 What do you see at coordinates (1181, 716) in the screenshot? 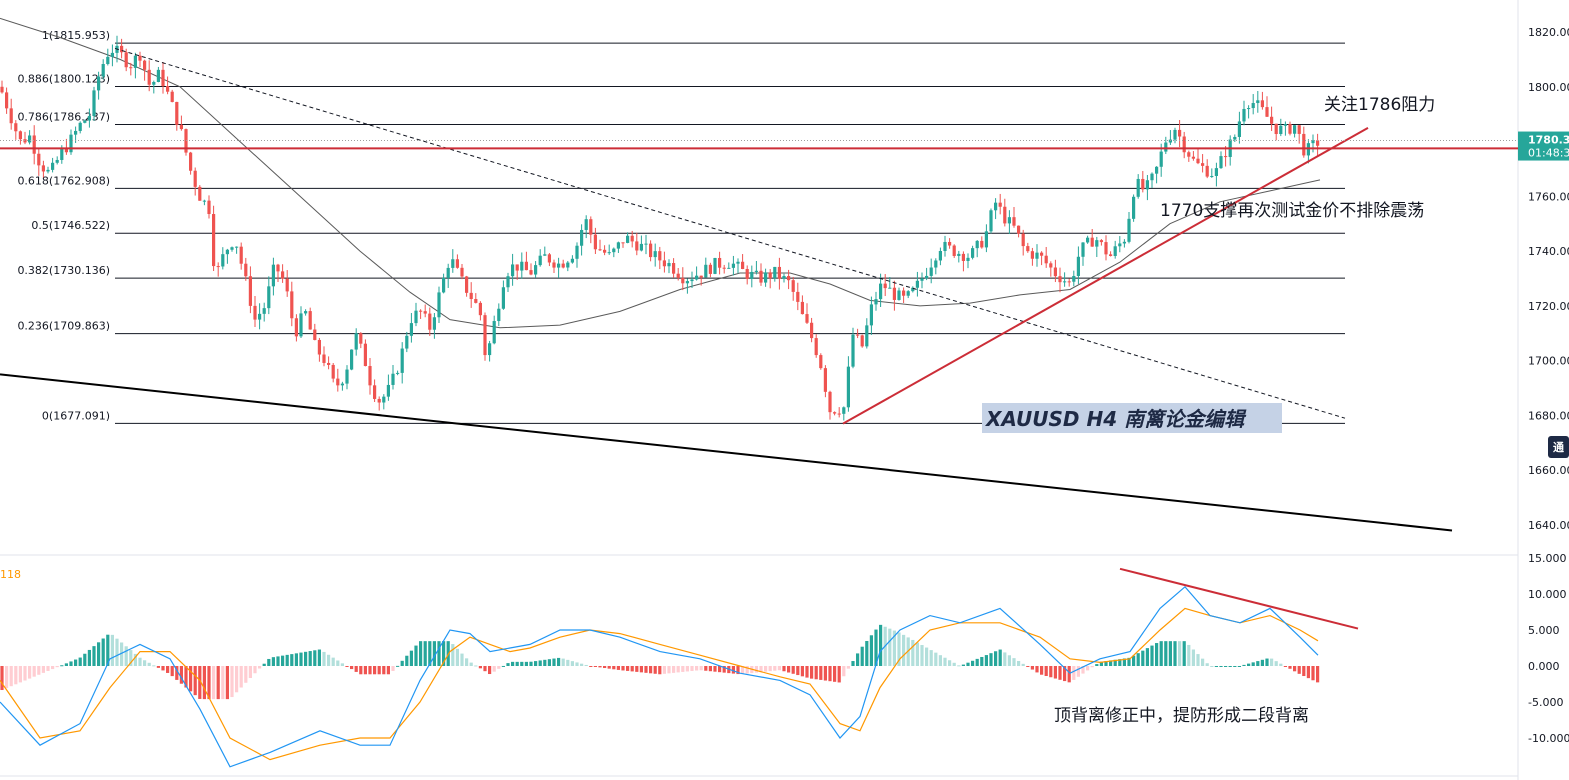
I see `annotation-macd: 顶背离修正中，提防形成二段背离` at bounding box center [1181, 716].